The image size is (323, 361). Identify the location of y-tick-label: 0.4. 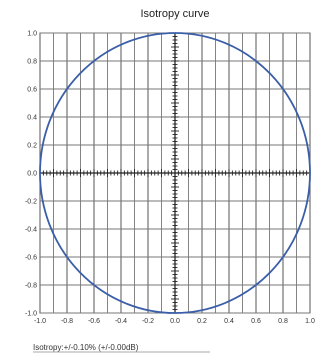
(32, 118).